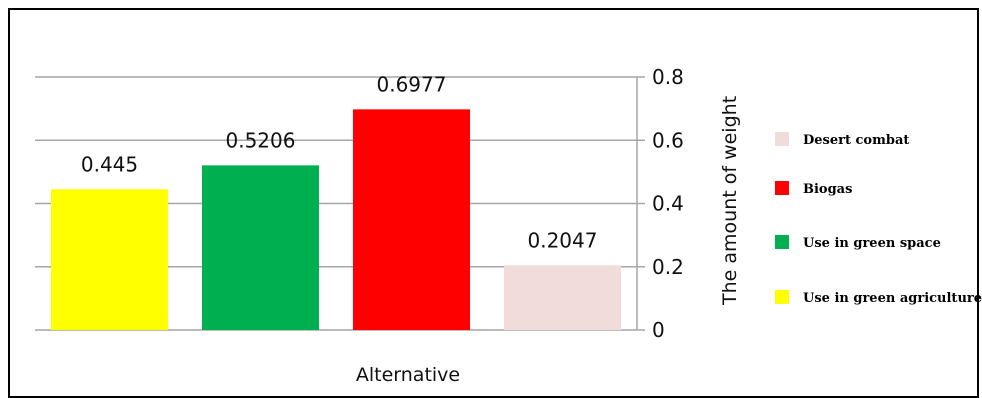 This screenshot has width=982, height=398. What do you see at coordinates (658, 330) in the screenshot?
I see `y-tick-label: 0` at bounding box center [658, 330].